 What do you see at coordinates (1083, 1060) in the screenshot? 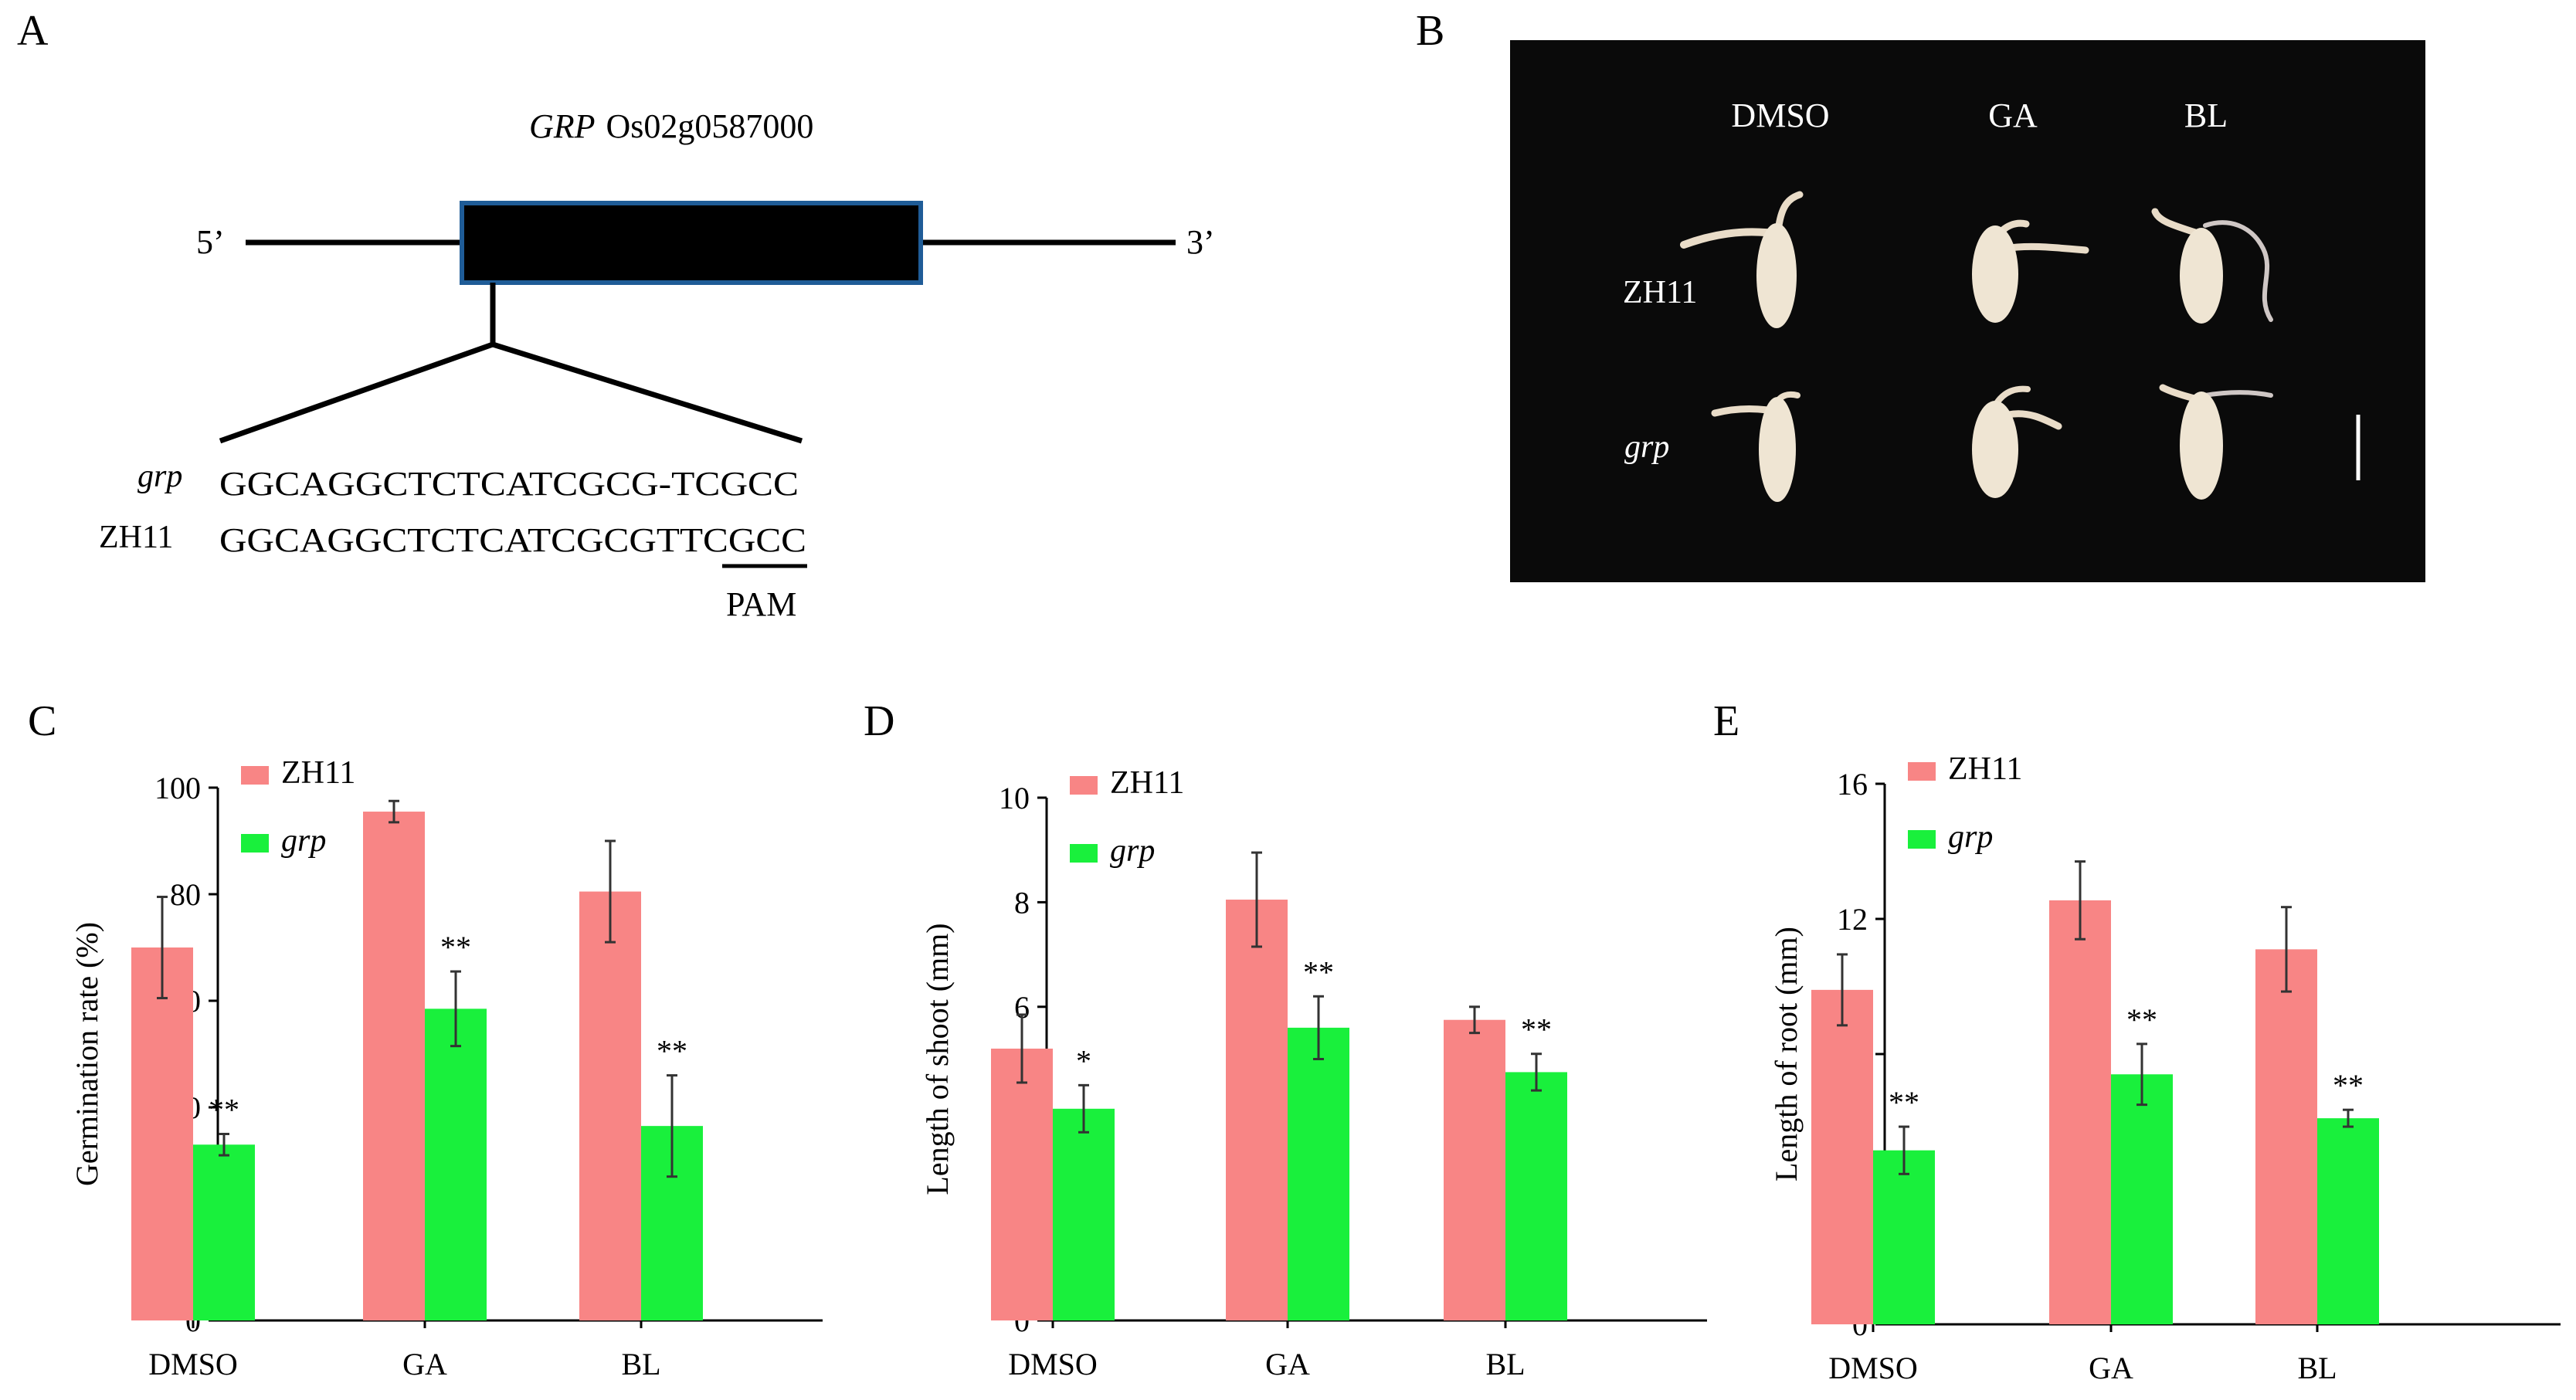
I see `significance-mark: *` at bounding box center [1083, 1060].